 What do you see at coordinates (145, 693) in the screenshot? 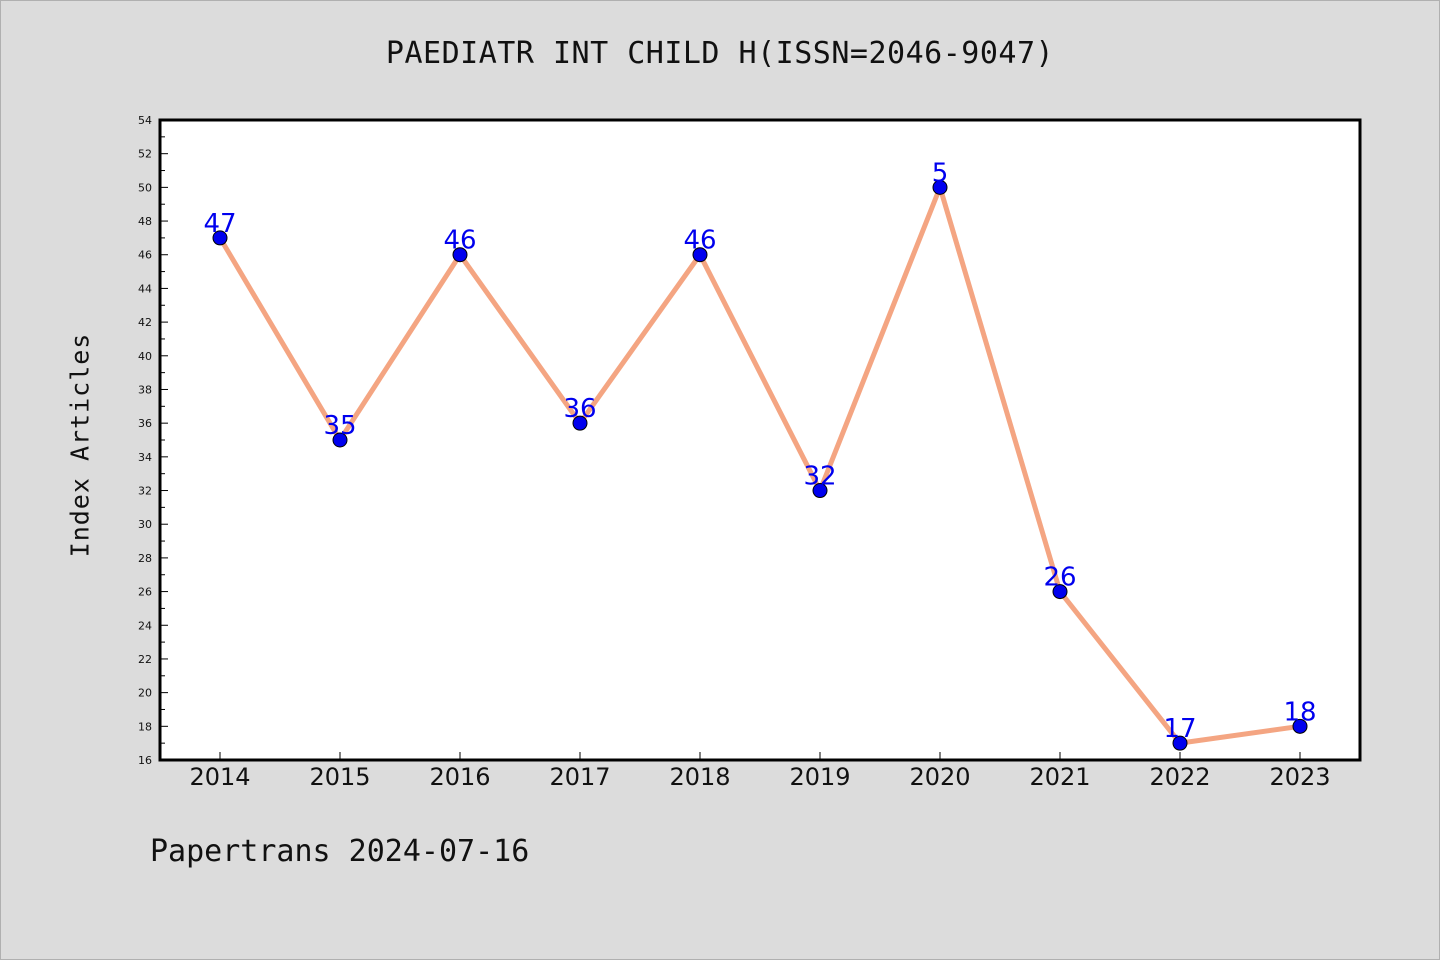
I see `y-tick-label: 20` at bounding box center [145, 693].